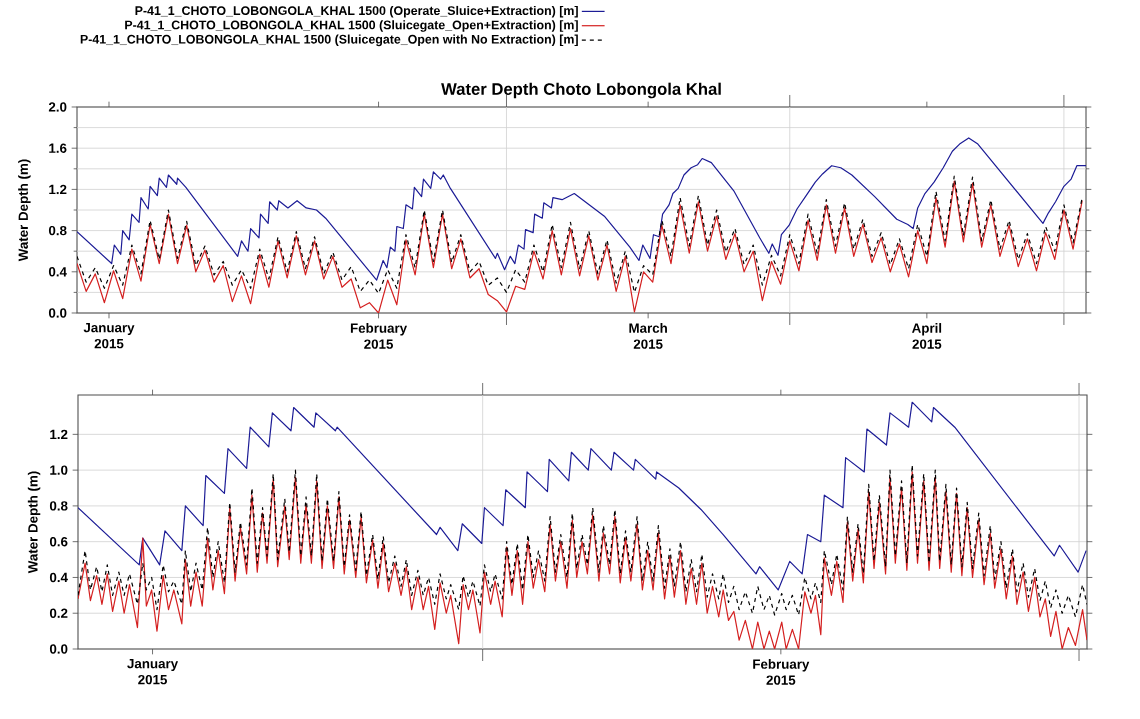 This screenshot has height=719, width=1140. What do you see at coordinates (58, 613) in the screenshot?
I see `y-tick-label: 0.2` at bounding box center [58, 613].